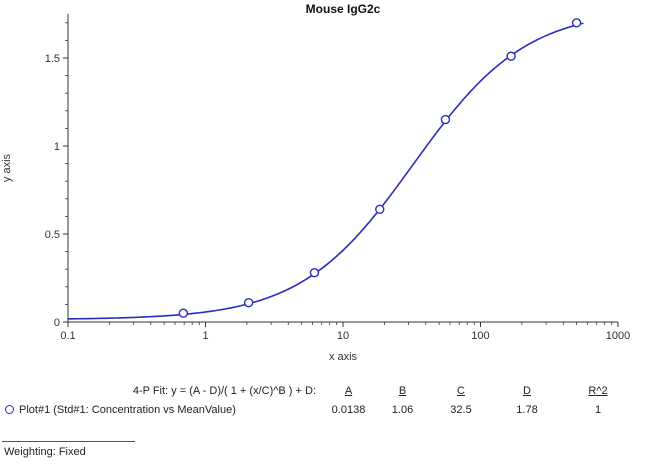 This screenshot has width=650, height=470. What do you see at coordinates (57, 323) in the screenshot?
I see `y-tick-label: 0` at bounding box center [57, 323].